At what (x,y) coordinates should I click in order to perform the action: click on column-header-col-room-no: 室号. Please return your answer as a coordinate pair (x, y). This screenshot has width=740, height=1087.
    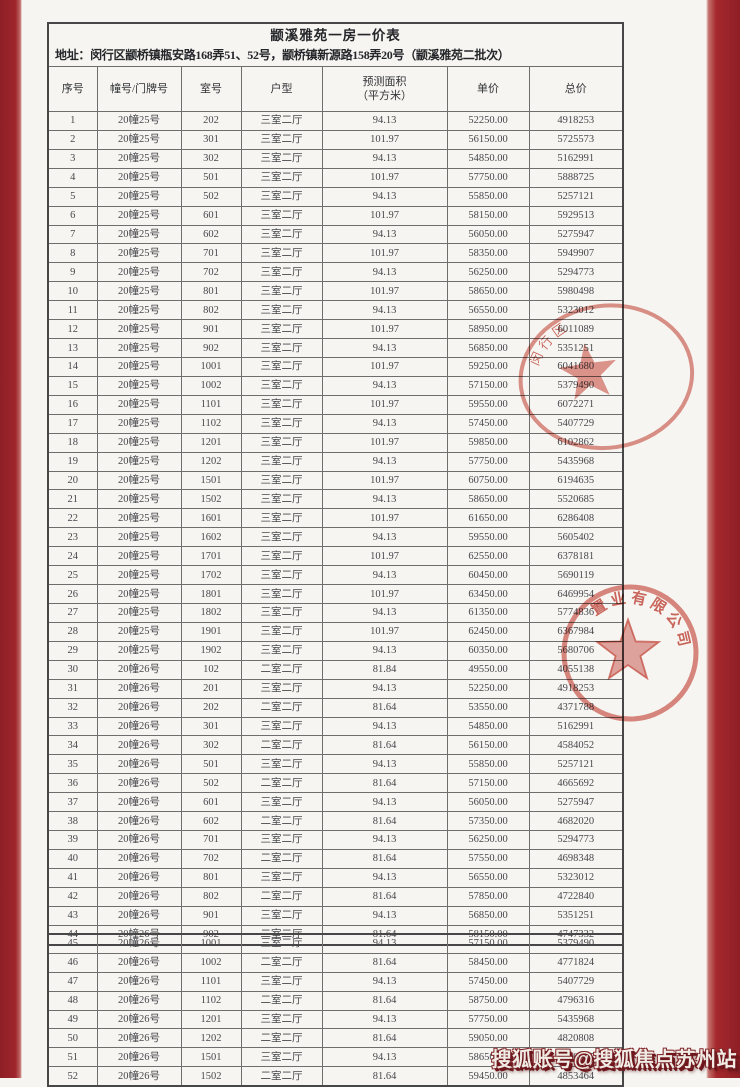
    Looking at the image, I should click on (211, 89).